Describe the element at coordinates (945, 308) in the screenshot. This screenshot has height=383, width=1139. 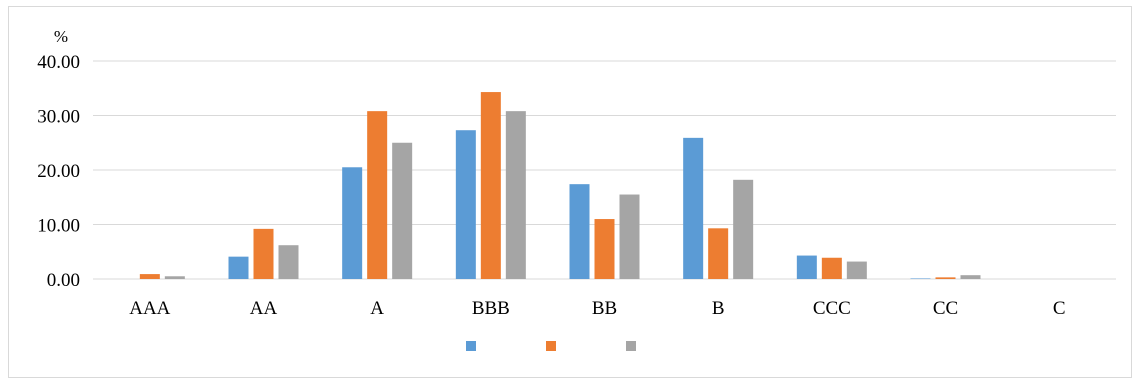
I see `x-tick-label: CC` at that location.